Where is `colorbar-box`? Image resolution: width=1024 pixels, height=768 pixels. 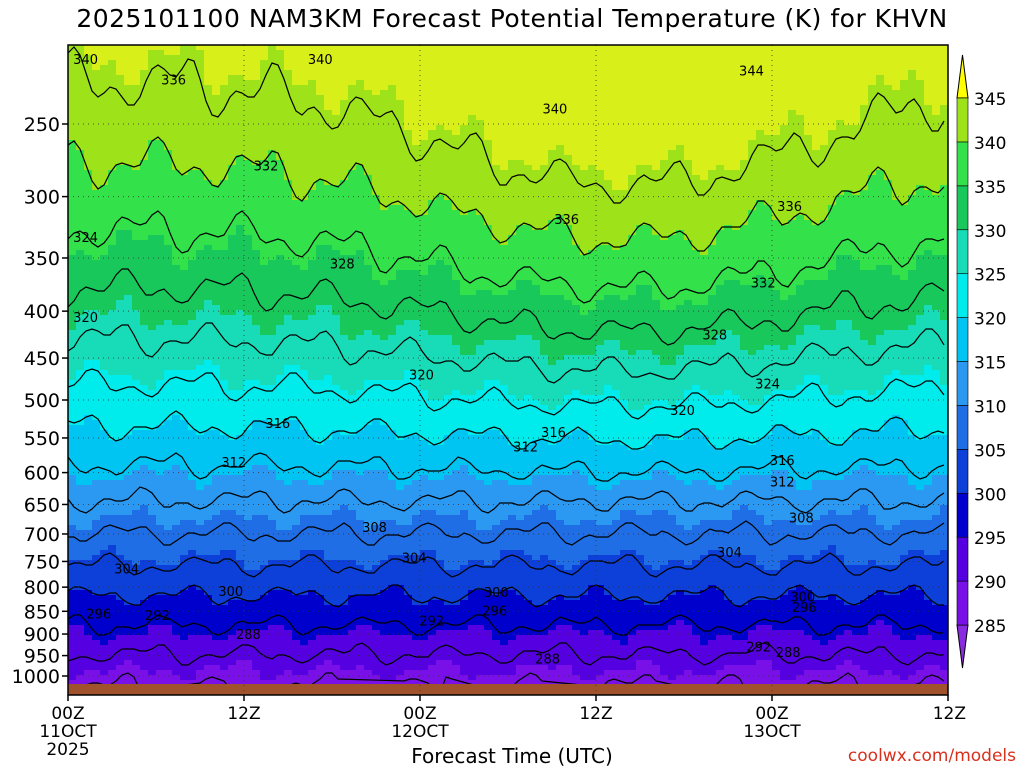
colorbar-box is located at coordinates (962, 427).